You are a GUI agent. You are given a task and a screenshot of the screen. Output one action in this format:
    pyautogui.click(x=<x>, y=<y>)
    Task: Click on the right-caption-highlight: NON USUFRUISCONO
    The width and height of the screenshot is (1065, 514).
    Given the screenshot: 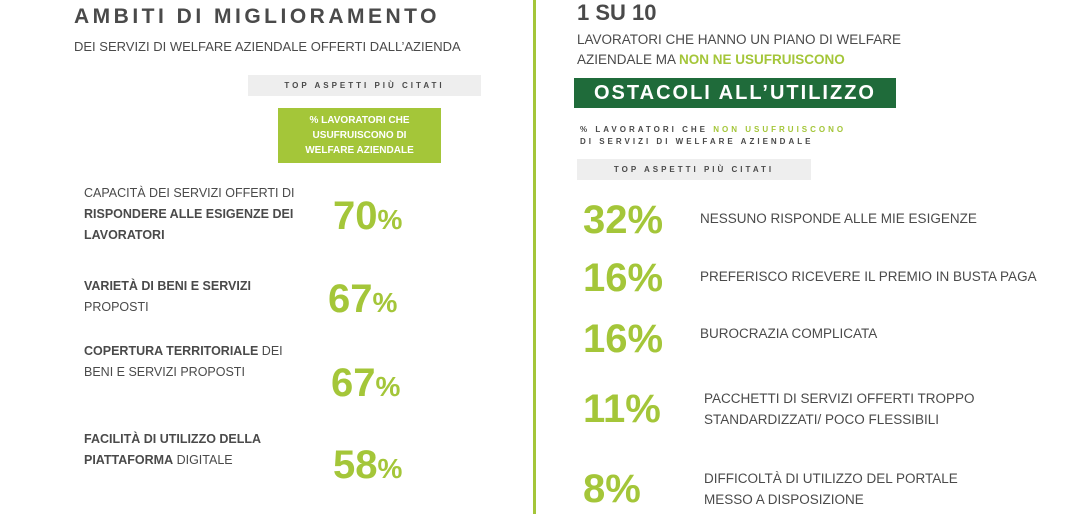 What is the action you would take?
    pyautogui.click(x=780, y=129)
    